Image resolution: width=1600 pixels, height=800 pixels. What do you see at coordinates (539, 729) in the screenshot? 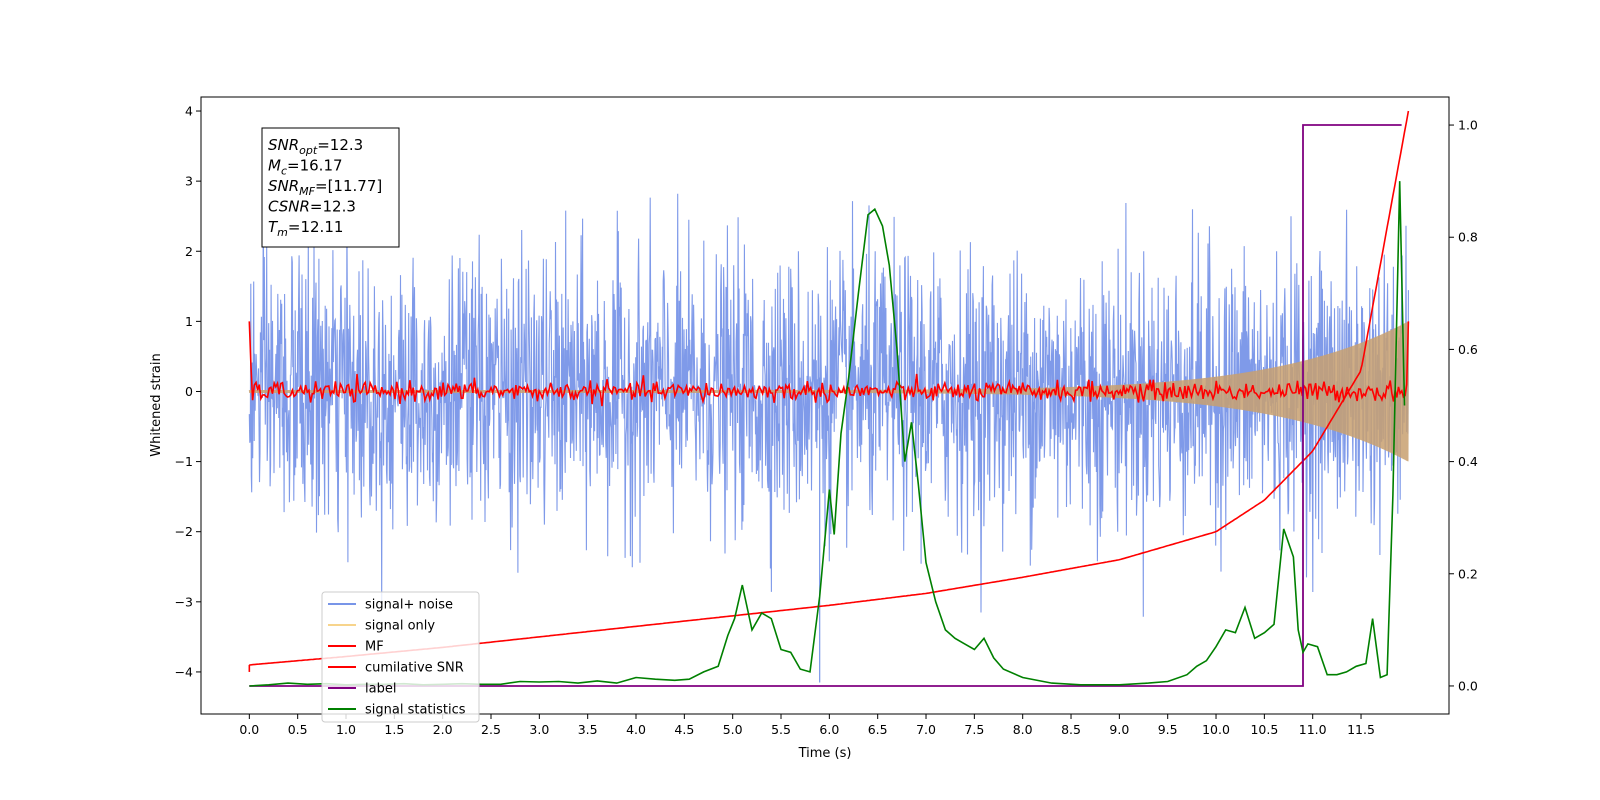
I see `x-tick-label: 3.0` at bounding box center [539, 729].